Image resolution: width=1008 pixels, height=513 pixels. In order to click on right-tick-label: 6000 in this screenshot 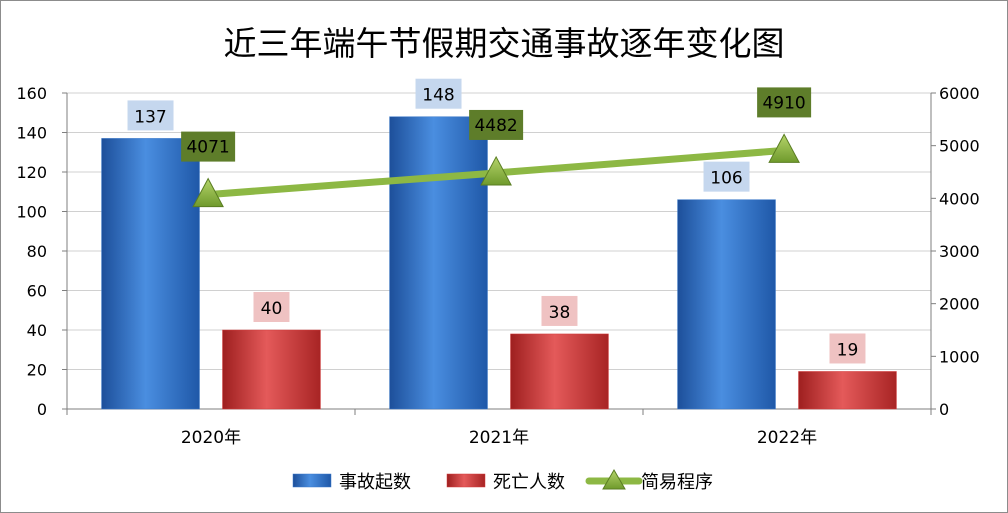, I will do `click(959, 93)`.